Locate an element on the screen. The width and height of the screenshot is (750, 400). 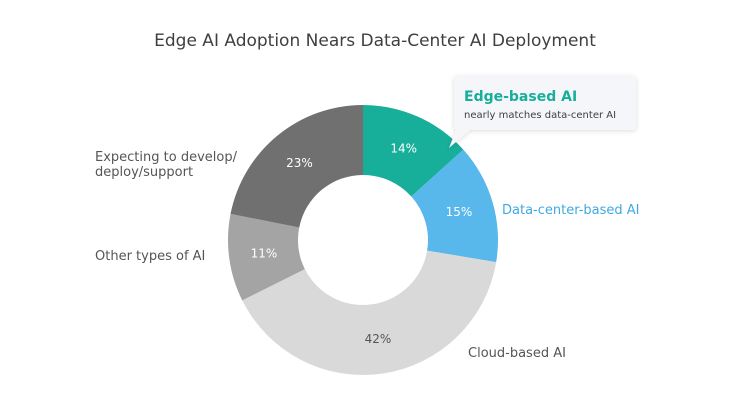
callout-title: Edge-based AI is located at coordinates (520, 97).